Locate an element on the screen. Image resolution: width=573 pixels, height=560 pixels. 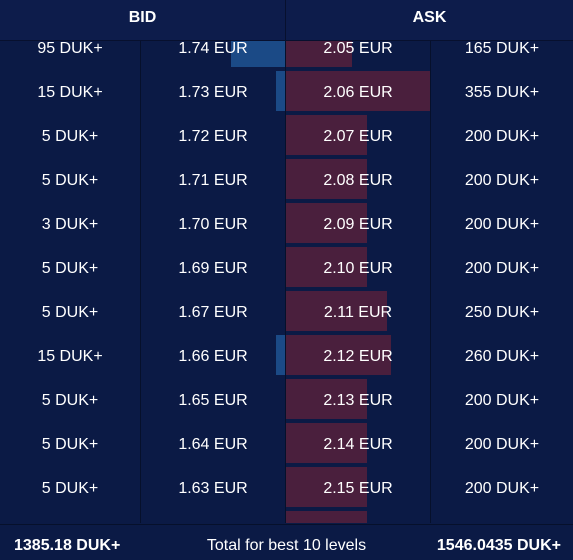
order-level-row is located at coordinates (286, 517).